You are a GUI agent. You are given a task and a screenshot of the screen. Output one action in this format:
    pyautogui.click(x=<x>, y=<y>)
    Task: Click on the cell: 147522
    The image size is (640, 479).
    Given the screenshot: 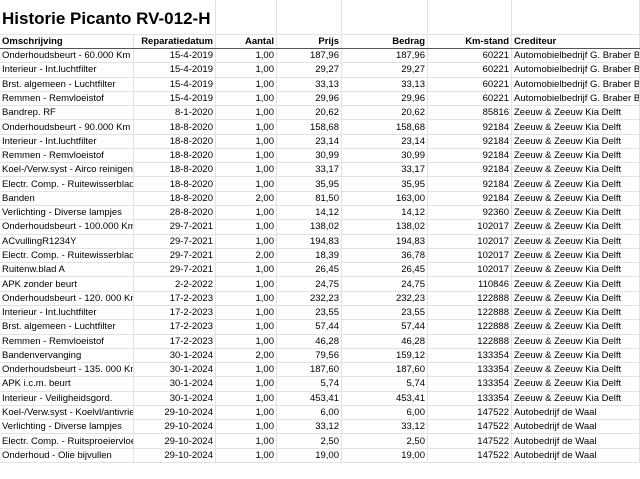 What is the action you would take?
    pyautogui.click(x=470, y=455)
    